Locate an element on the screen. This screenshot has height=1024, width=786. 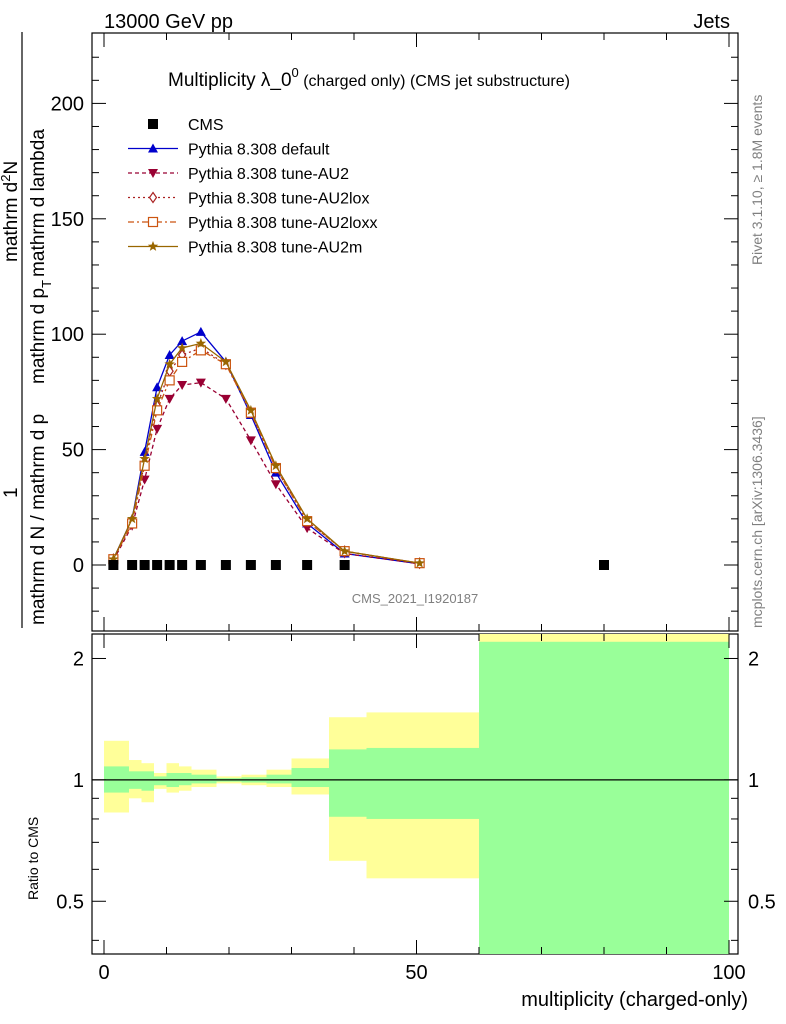
ylabel-den: mathrm d N / mathrm d p is located at coordinates (38, 519).